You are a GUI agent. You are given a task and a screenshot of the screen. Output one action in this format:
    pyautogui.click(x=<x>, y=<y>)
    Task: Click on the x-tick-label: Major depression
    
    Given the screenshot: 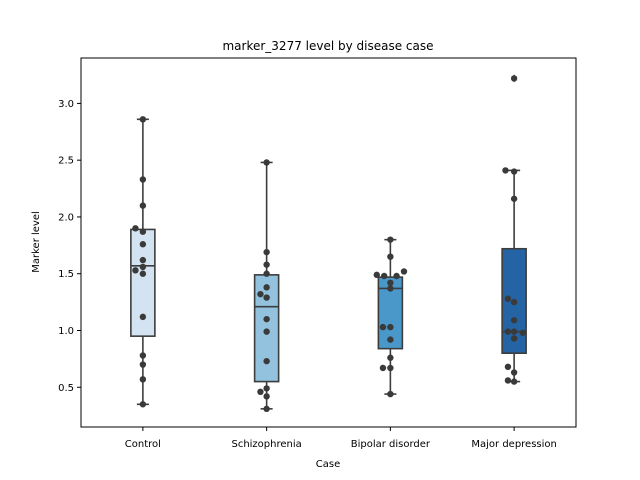 What is the action you would take?
    pyautogui.click(x=514, y=444)
    